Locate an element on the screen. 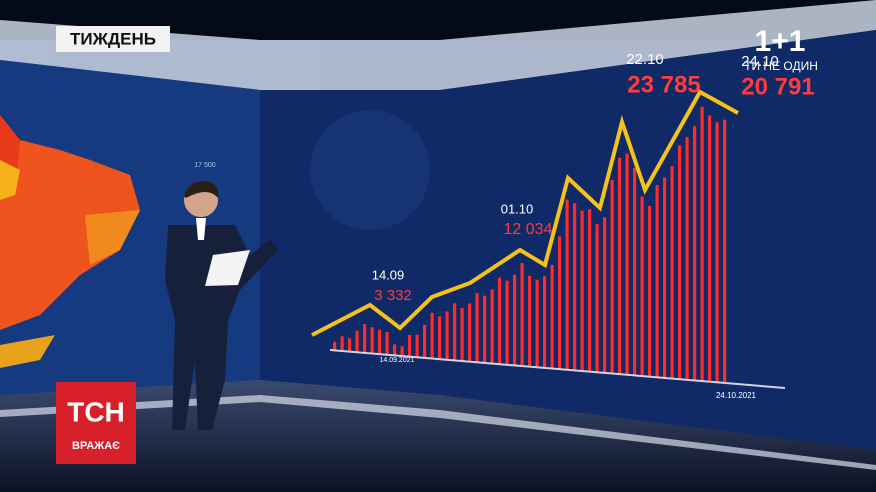  callout-date: 24.10 is located at coordinates (760, 61).